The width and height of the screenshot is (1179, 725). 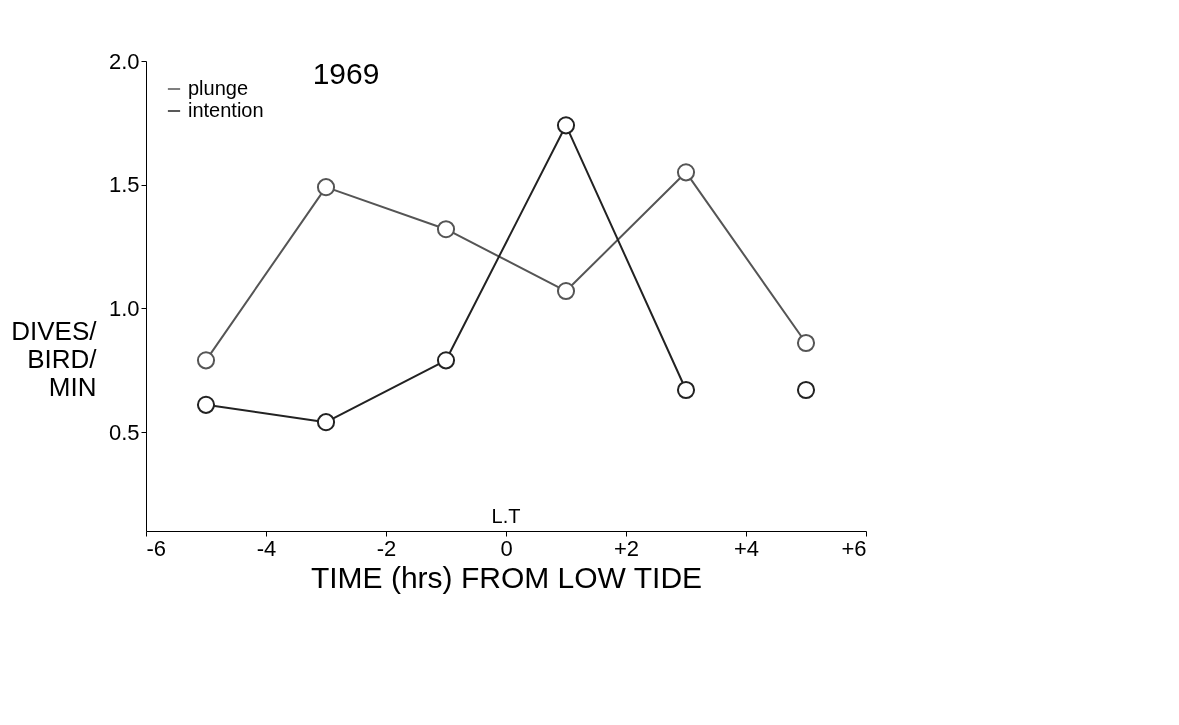 I want to click on legend-label: plunge, so click(x=218, y=88).